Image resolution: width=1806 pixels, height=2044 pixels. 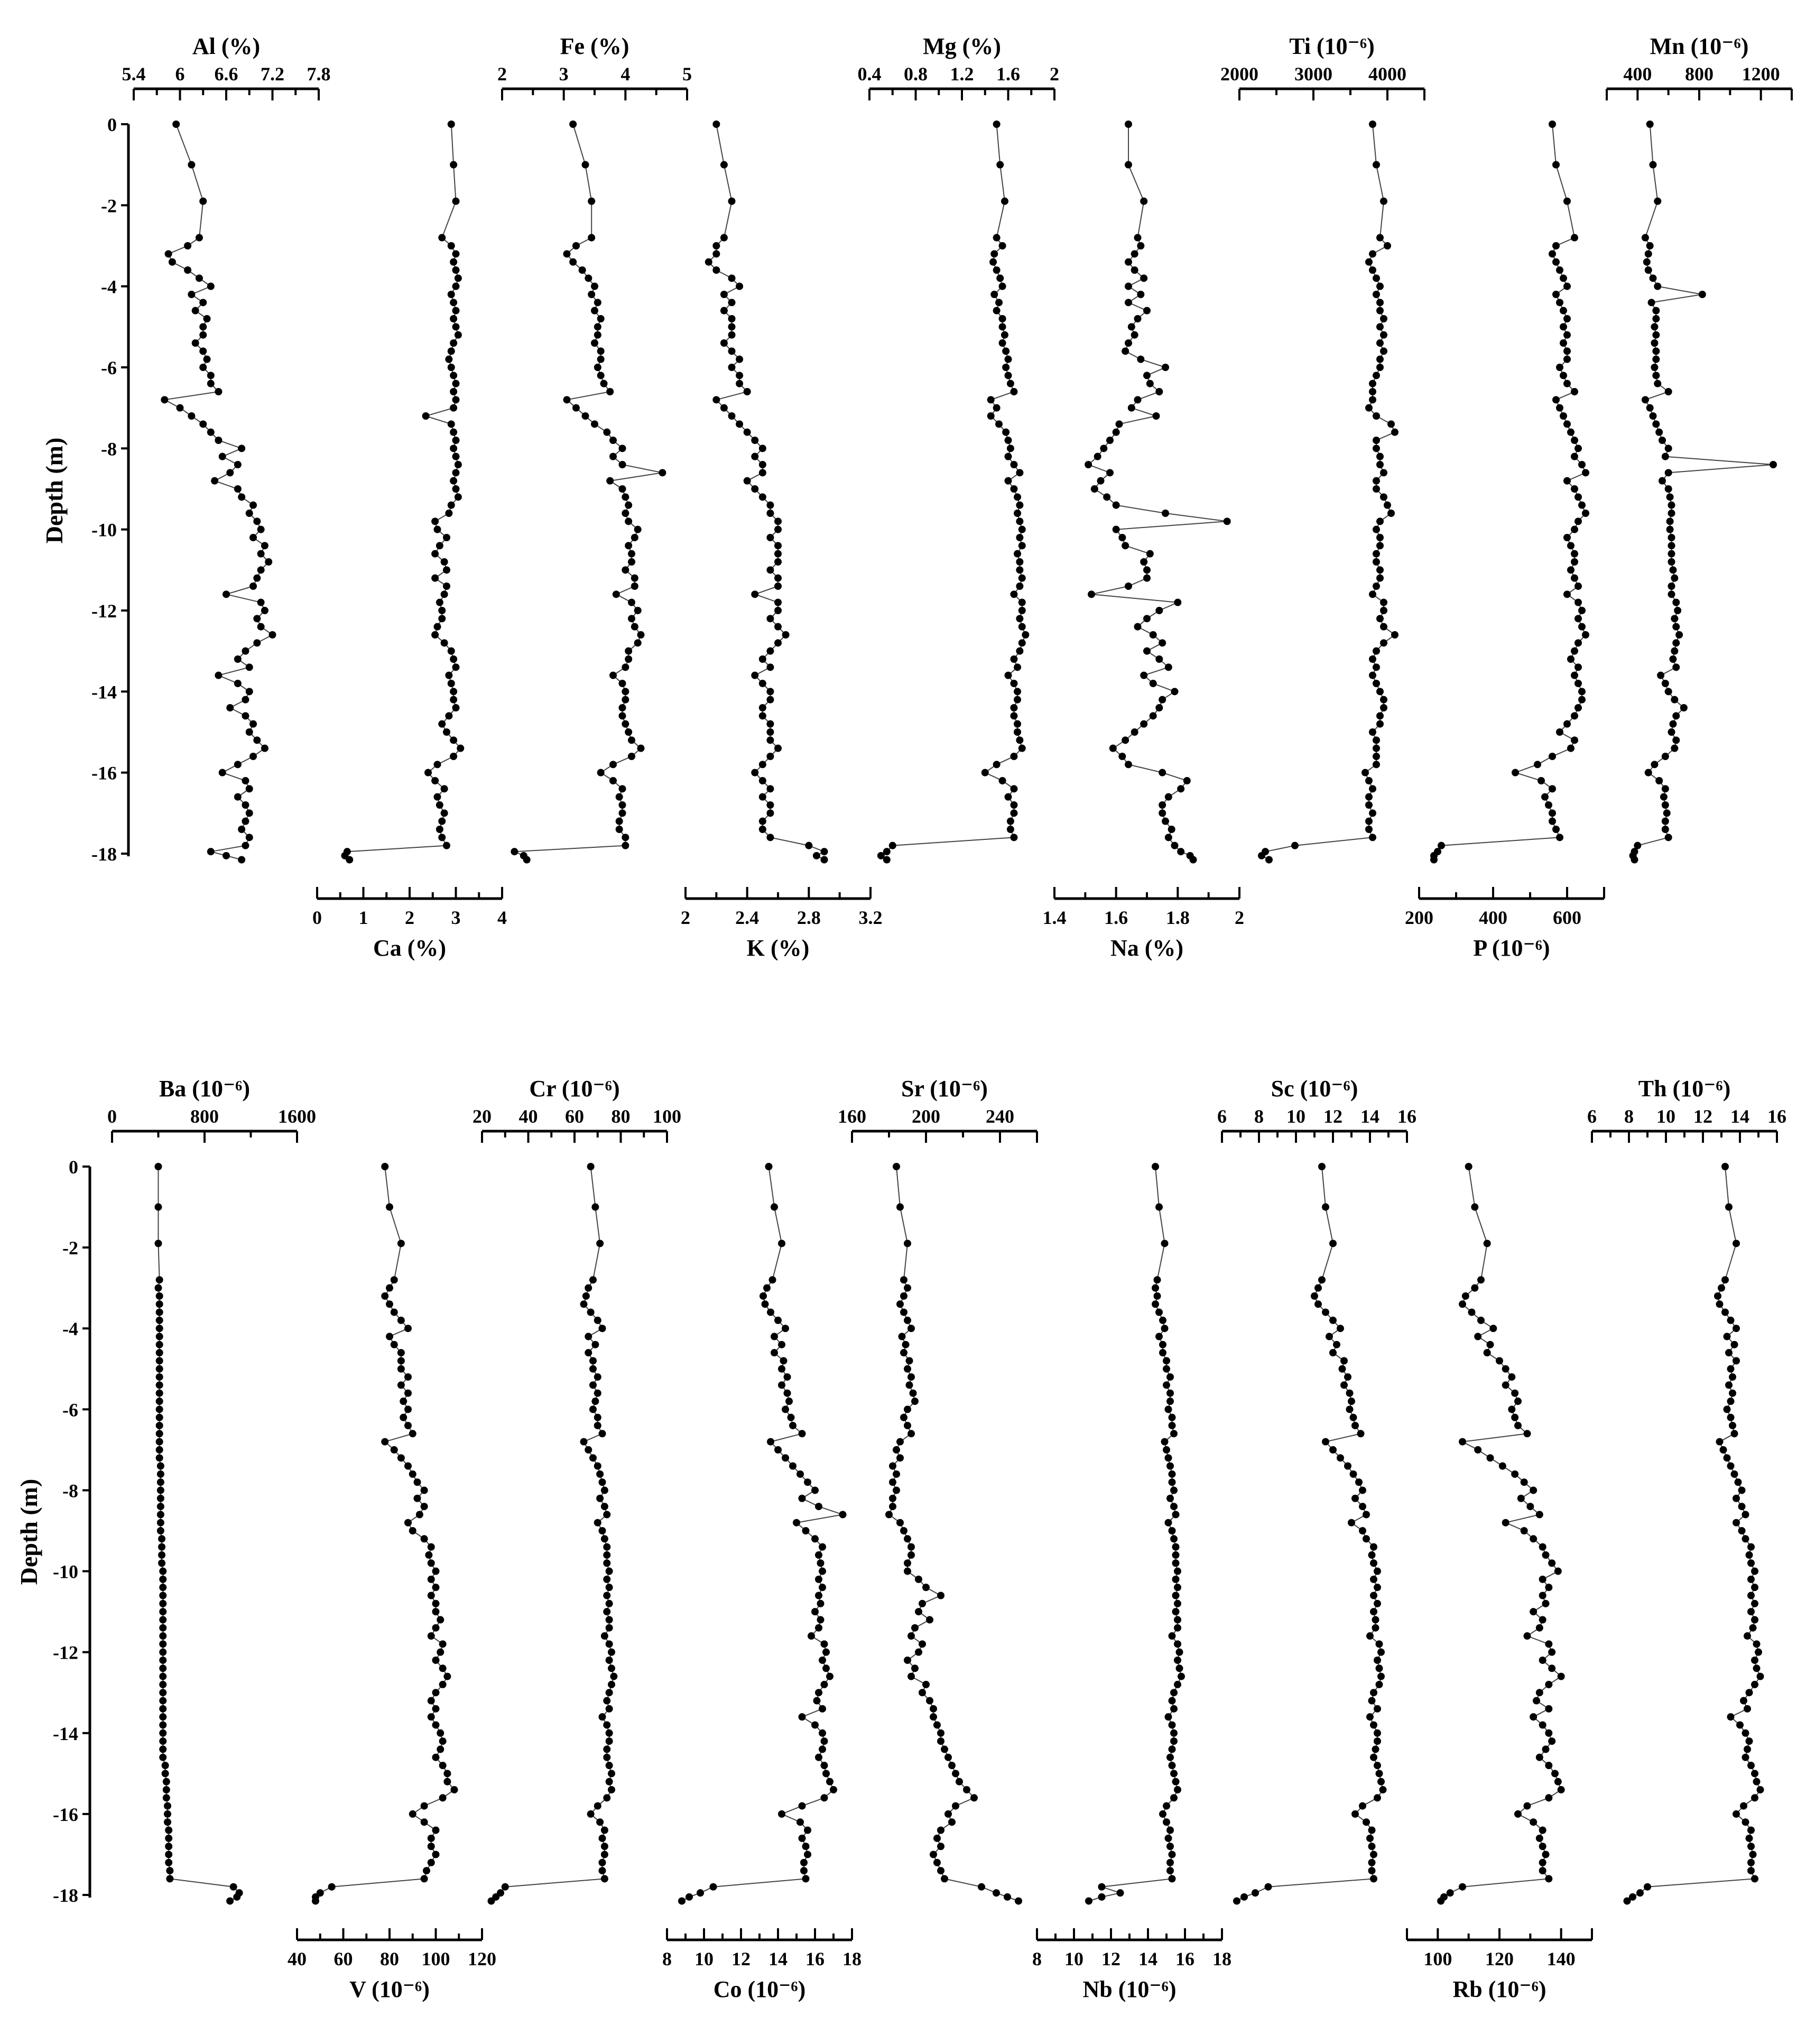 What do you see at coordinates (1510, 492) in the screenshot?
I see `profile-line` at bounding box center [1510, 492].